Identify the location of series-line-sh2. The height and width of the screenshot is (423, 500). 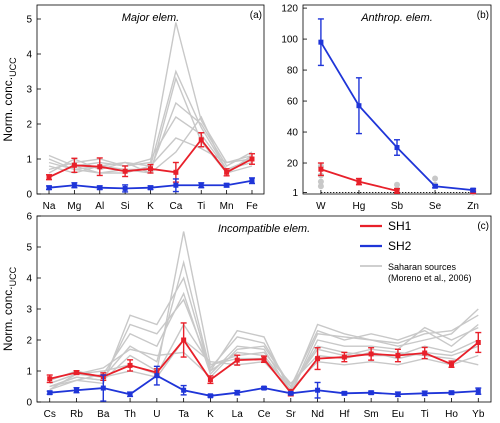
(397, 116).